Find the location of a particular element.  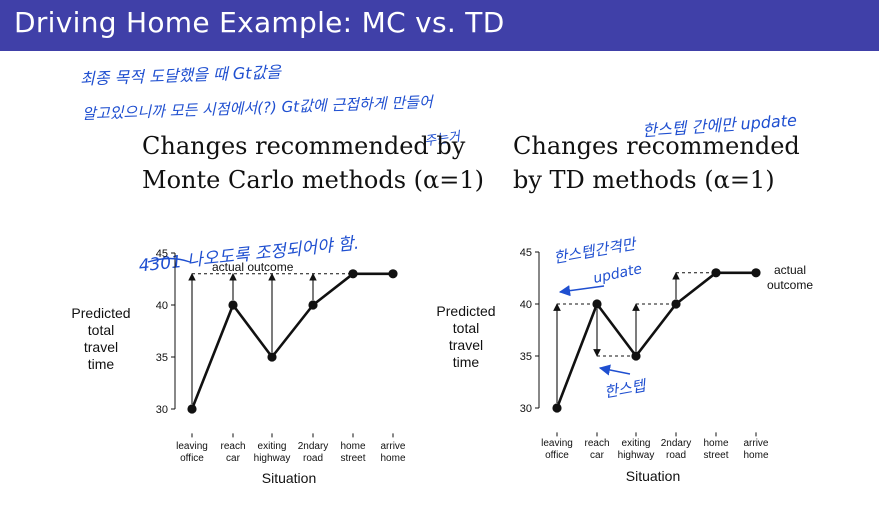

td-category-label: arrive is located at coordinates (755, 443).